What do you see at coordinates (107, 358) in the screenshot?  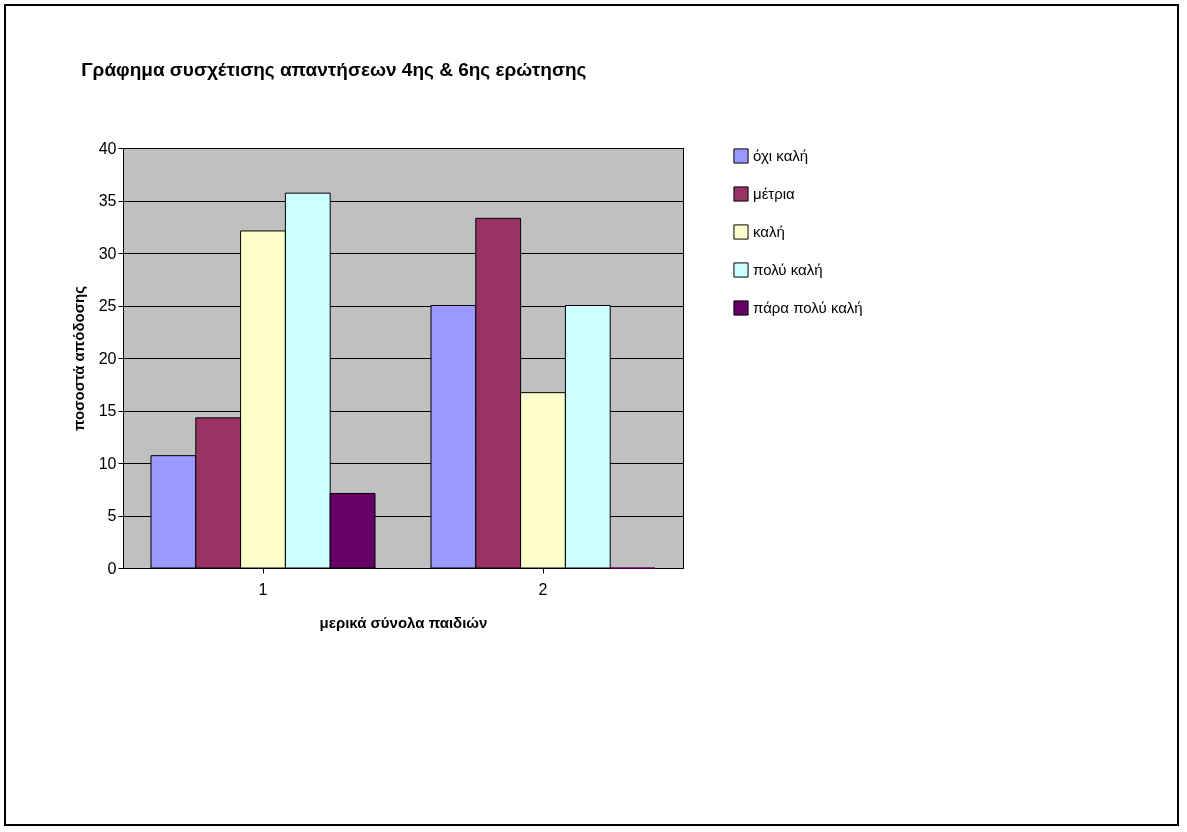 I see `y-tick-label: 20` at bounding box center [107, 358].